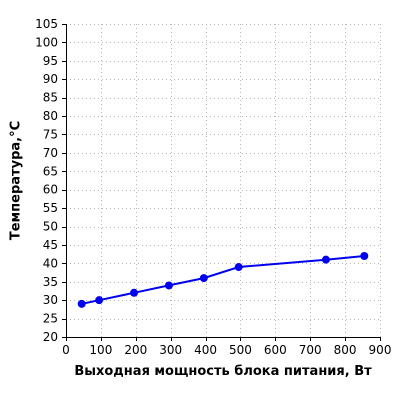 The width and height of the screenshot is (400, 400). What do you see at coordinates (50, 208) in the screenshot?
I see `y-tick-label: 55` at bounding box center [50, 208].